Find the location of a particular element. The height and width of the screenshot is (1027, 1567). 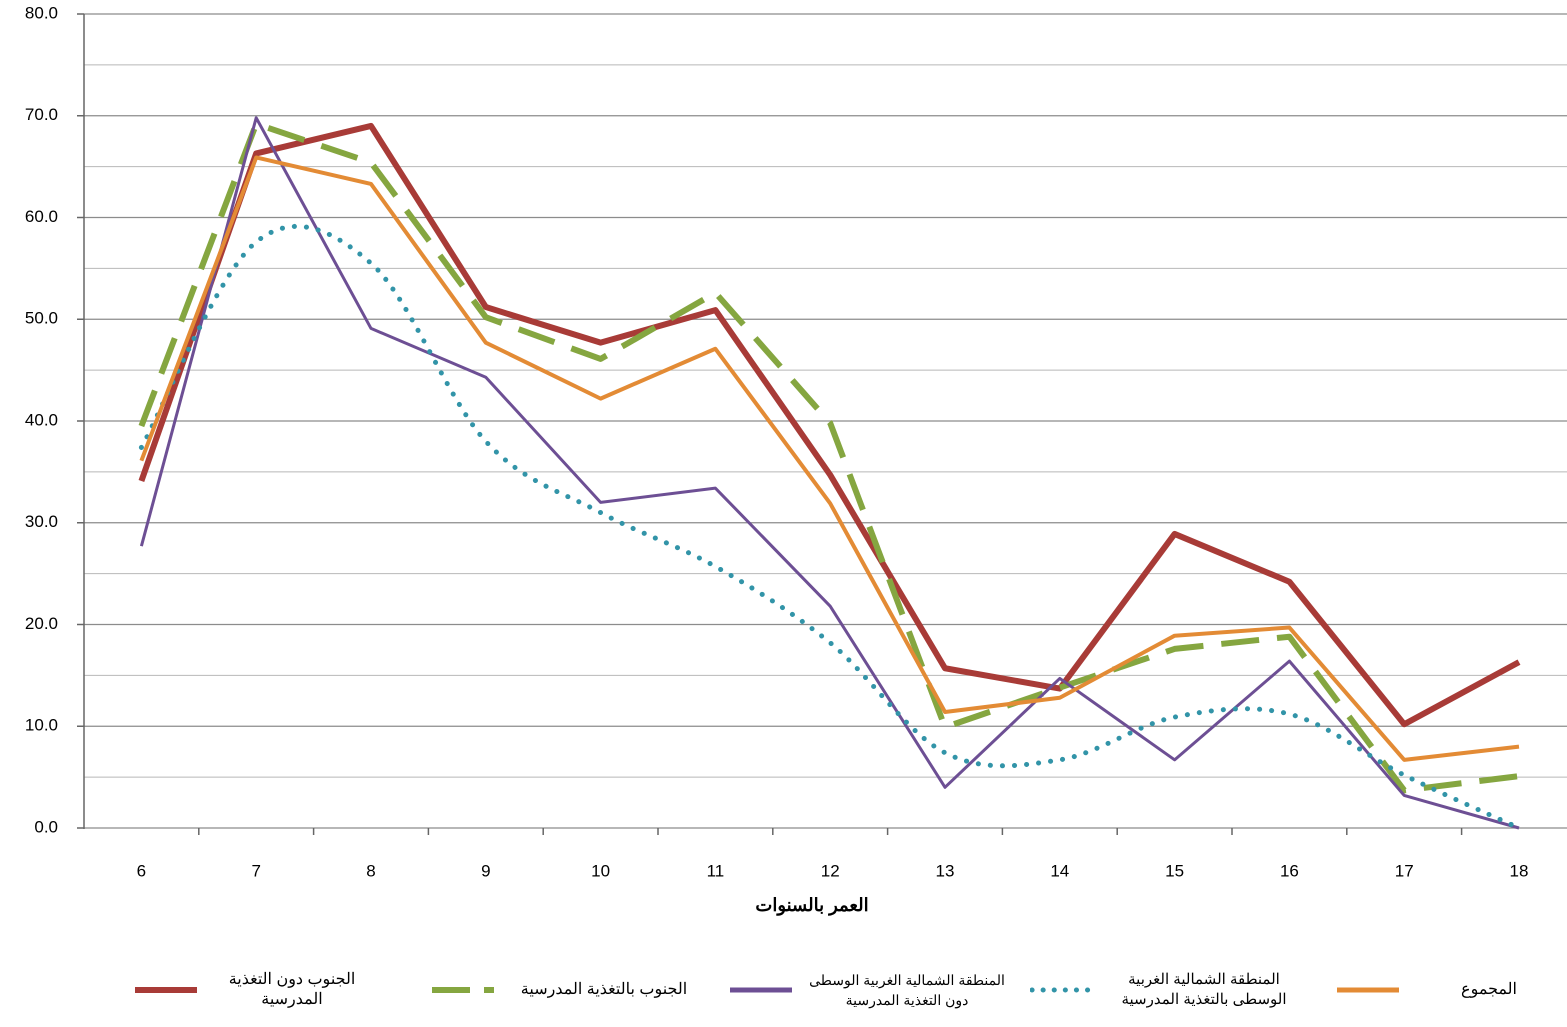

legend-entry: الجنوب دون التغذية المدرسية is located at coordinates (255, 990).